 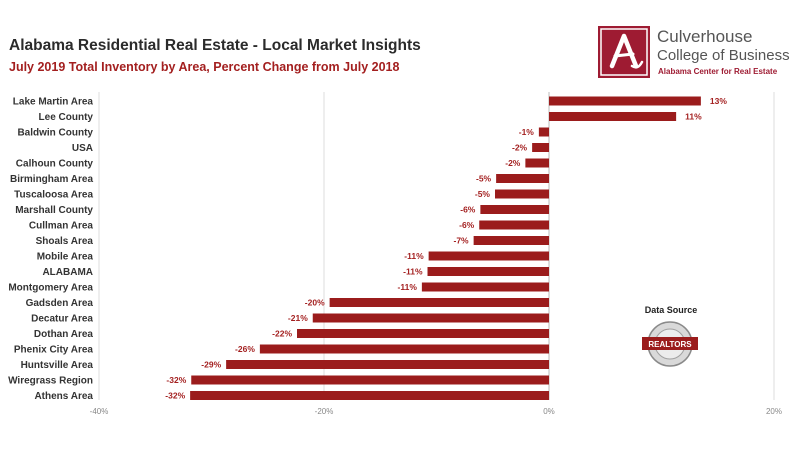 I want to click on category-label: Calhoun County, so click(x=55, y=164).